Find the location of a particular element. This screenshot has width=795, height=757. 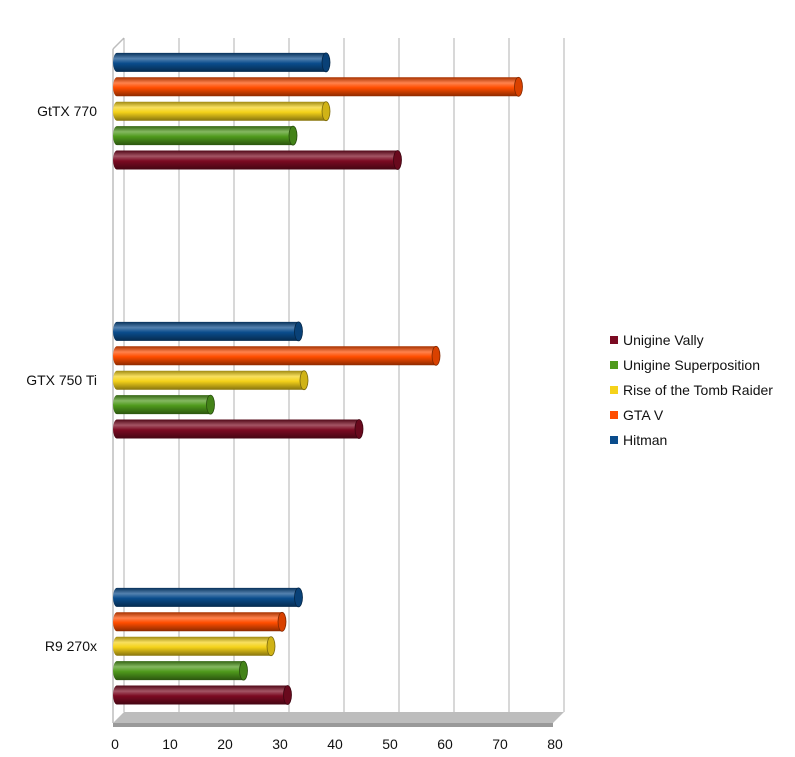

legend-item: Unigine Superposition is located at coordinates (691, 364).